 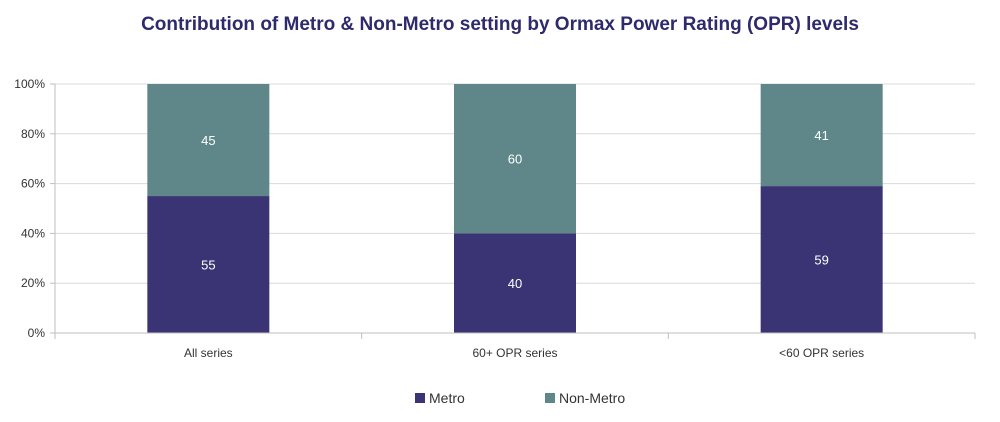 What do you see at coordinates (33, 233) in the screenshot?
I see `y-tick-label: 40%` at bounding box center [33, 233].